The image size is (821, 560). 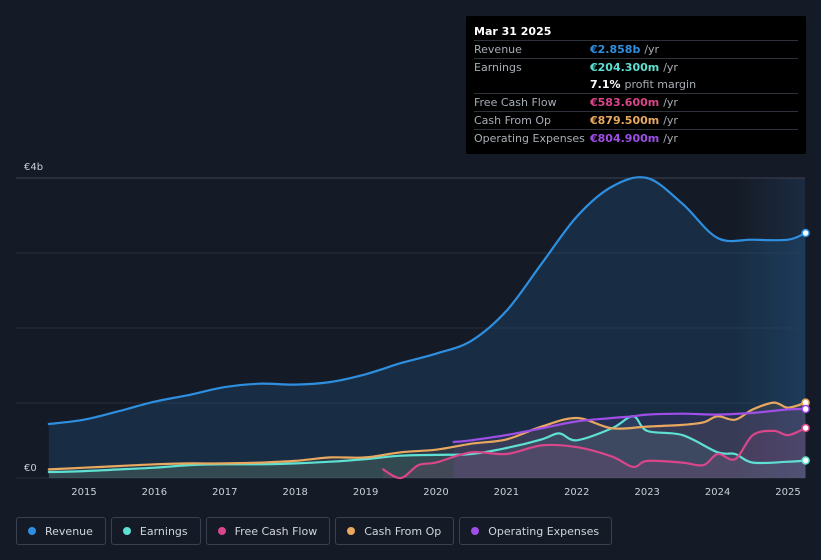 What do you see at coordinates (506, 492) in the screenshot?
I see `x-tick-label: 2021` at bounding box center [506, 492].